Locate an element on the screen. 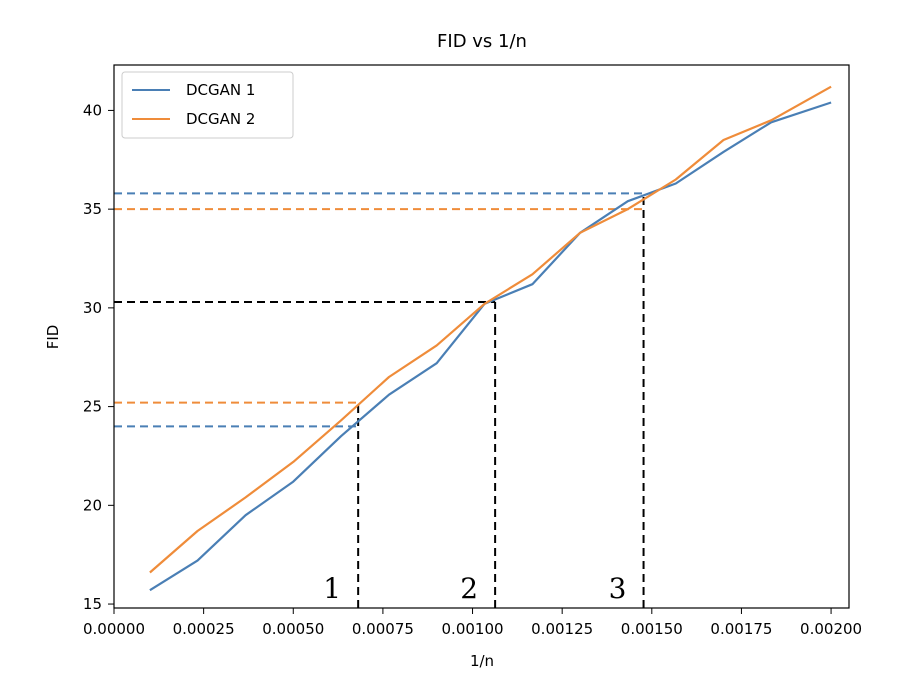 The image size is (916, 690). y-tick-label: 40 is located at coordinates (92, 110).